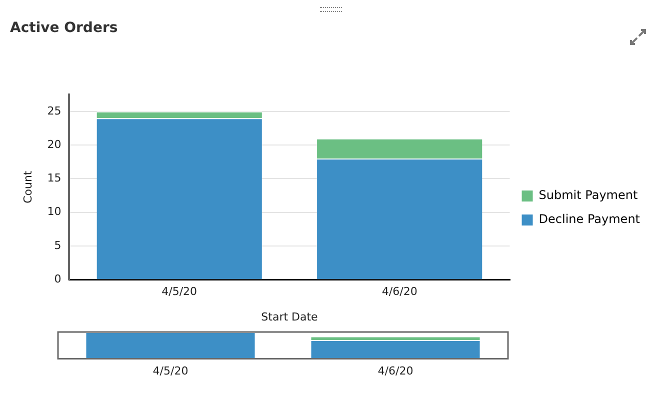 This screenshot has width=660, height=394. Describe the element at coordinates (27, 187) in the screenshot. I see `y-axis-title: Count` at that location.